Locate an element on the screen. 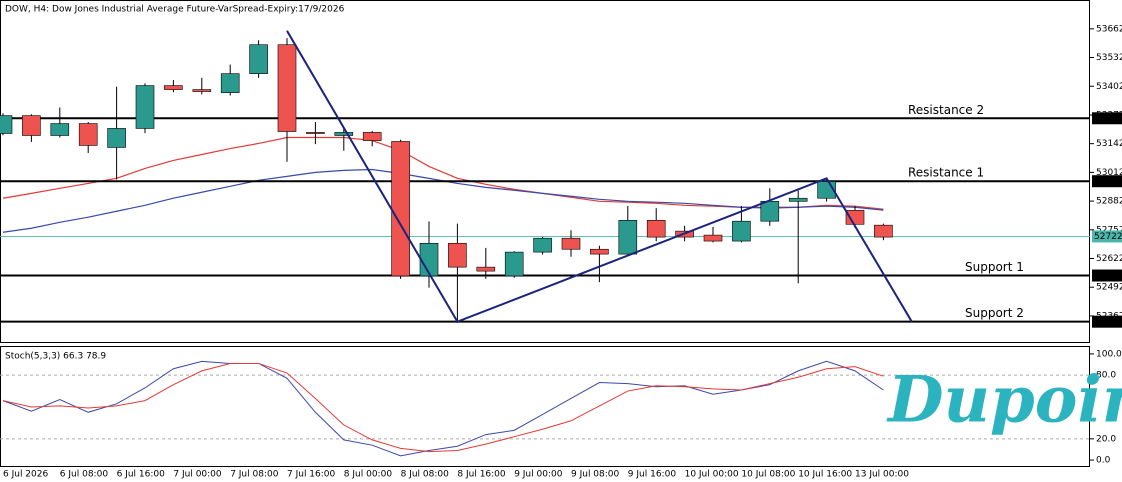 The image size is (1122, 482). price-box-label: 52972 is located at coordinates (1108, 182).